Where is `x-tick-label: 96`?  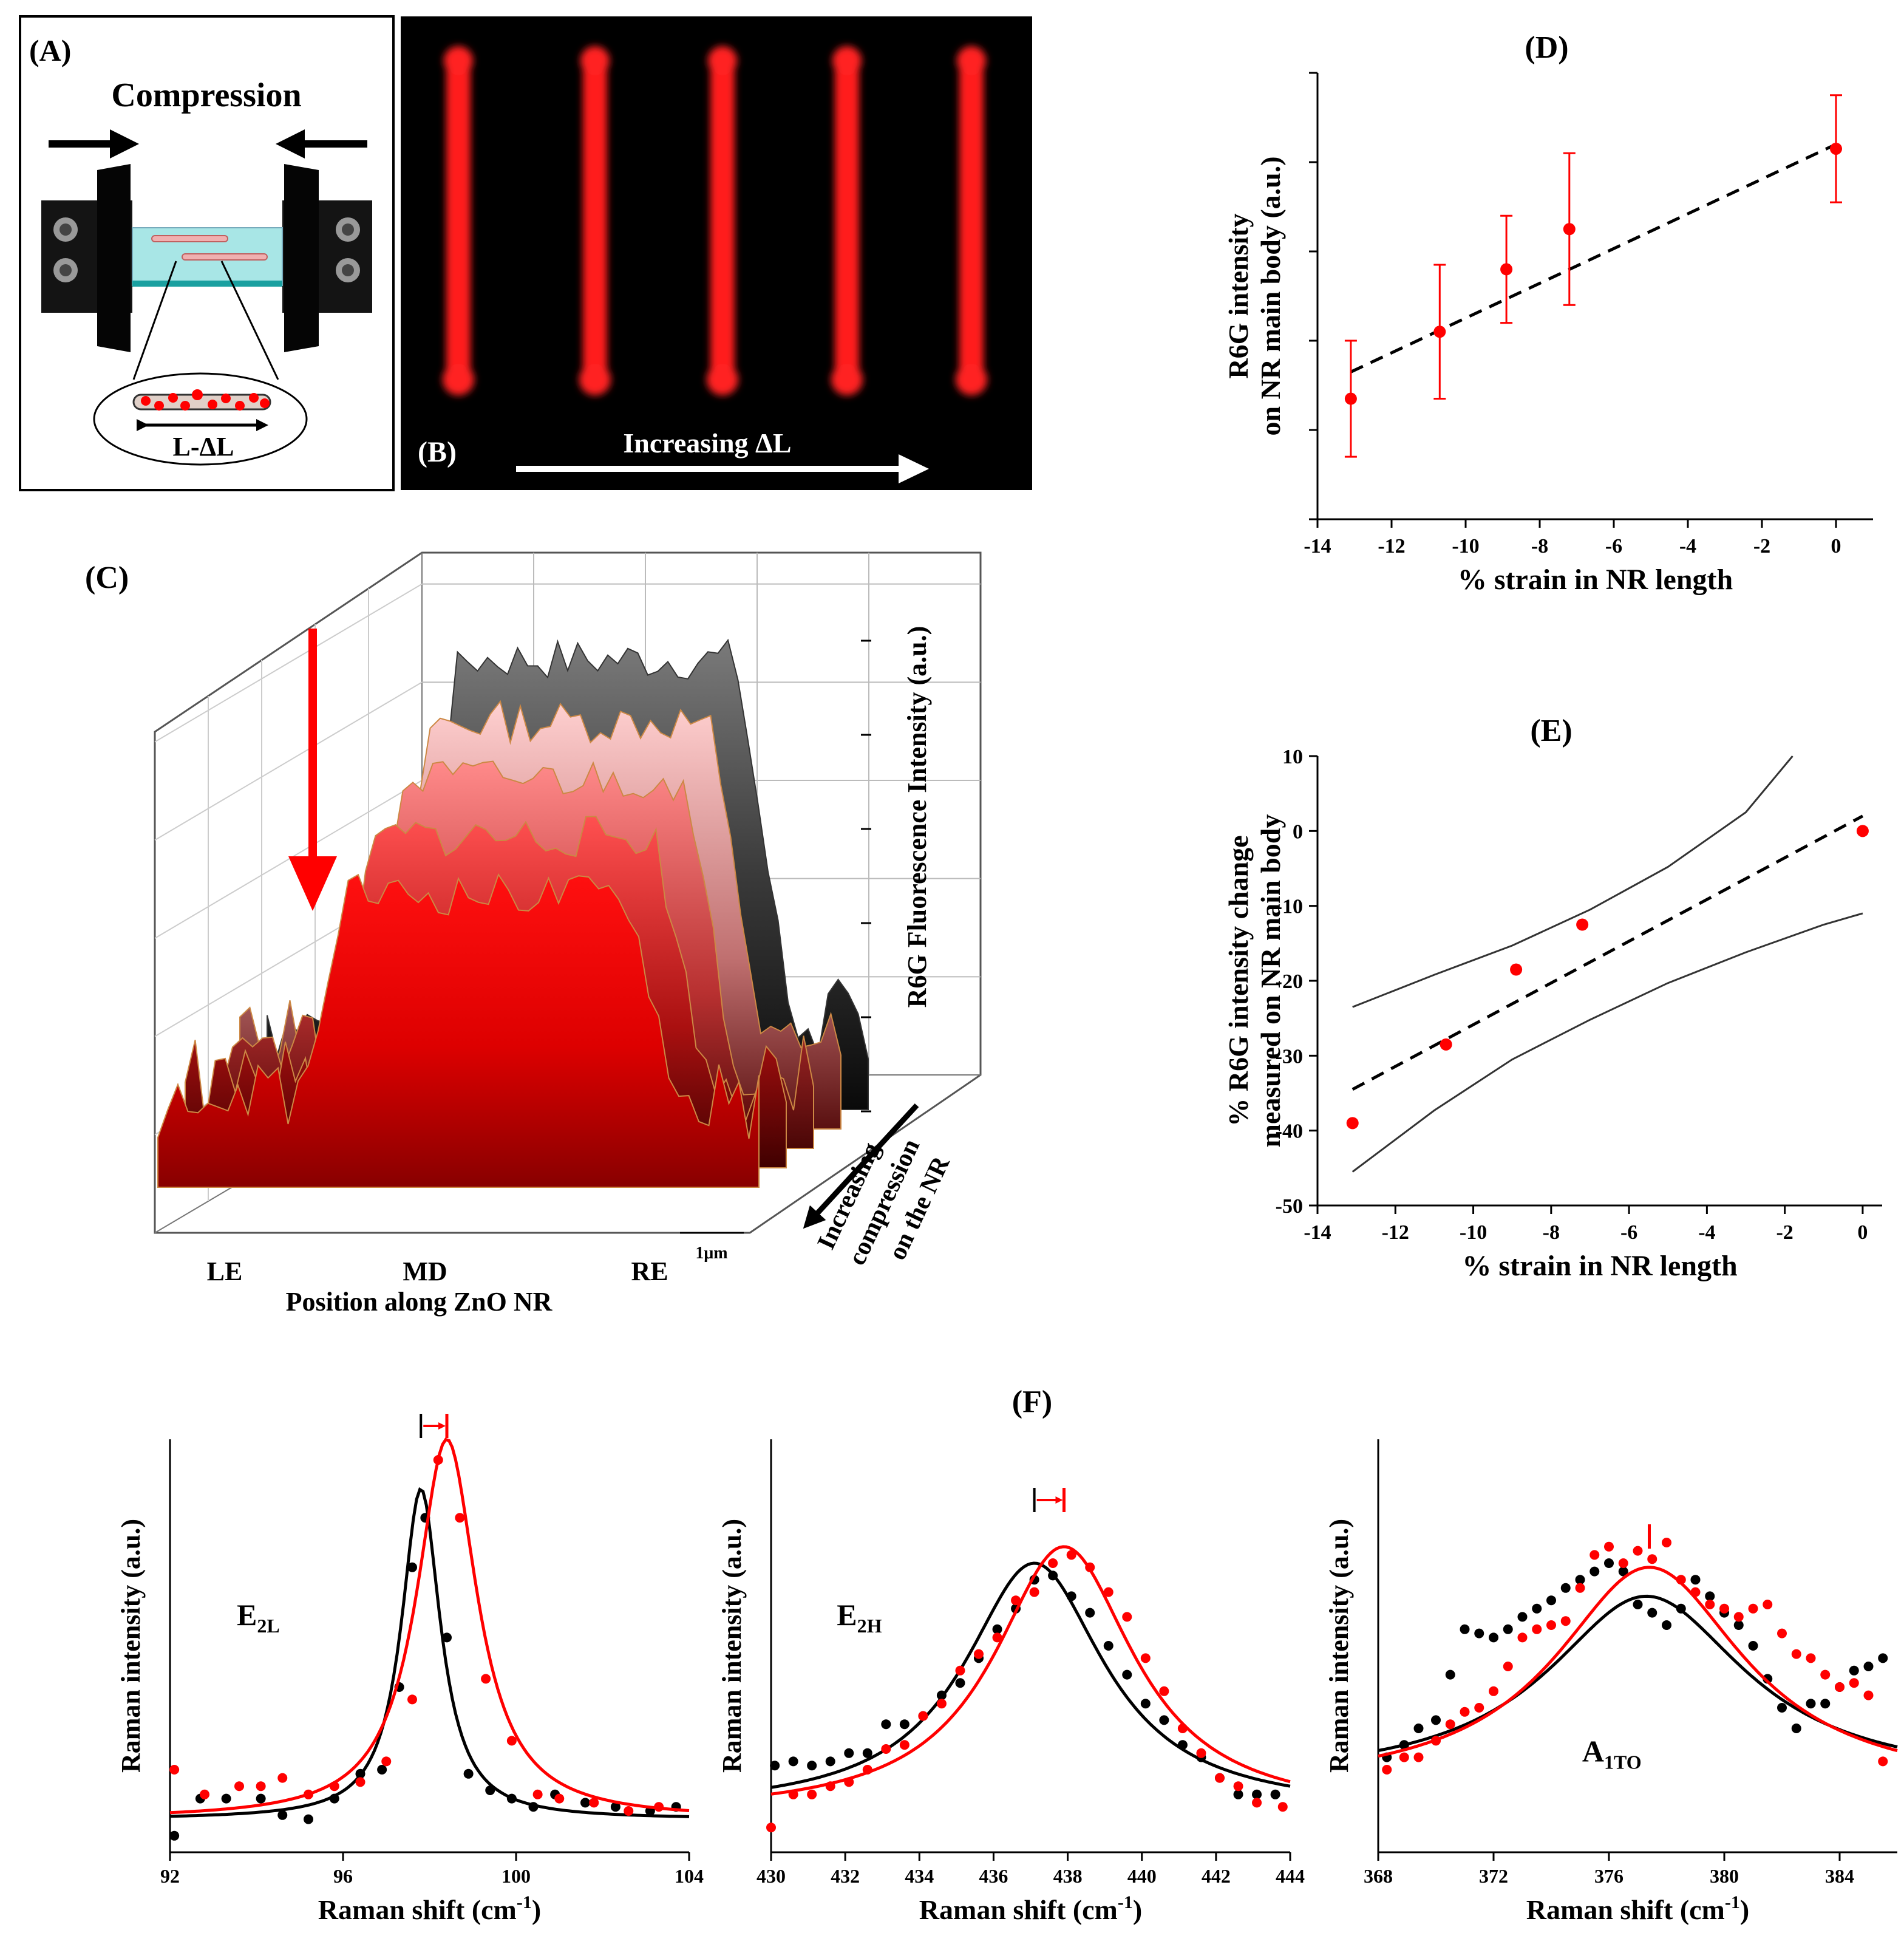 x-tick-label: 96 is located at coordinates (343, 1876).